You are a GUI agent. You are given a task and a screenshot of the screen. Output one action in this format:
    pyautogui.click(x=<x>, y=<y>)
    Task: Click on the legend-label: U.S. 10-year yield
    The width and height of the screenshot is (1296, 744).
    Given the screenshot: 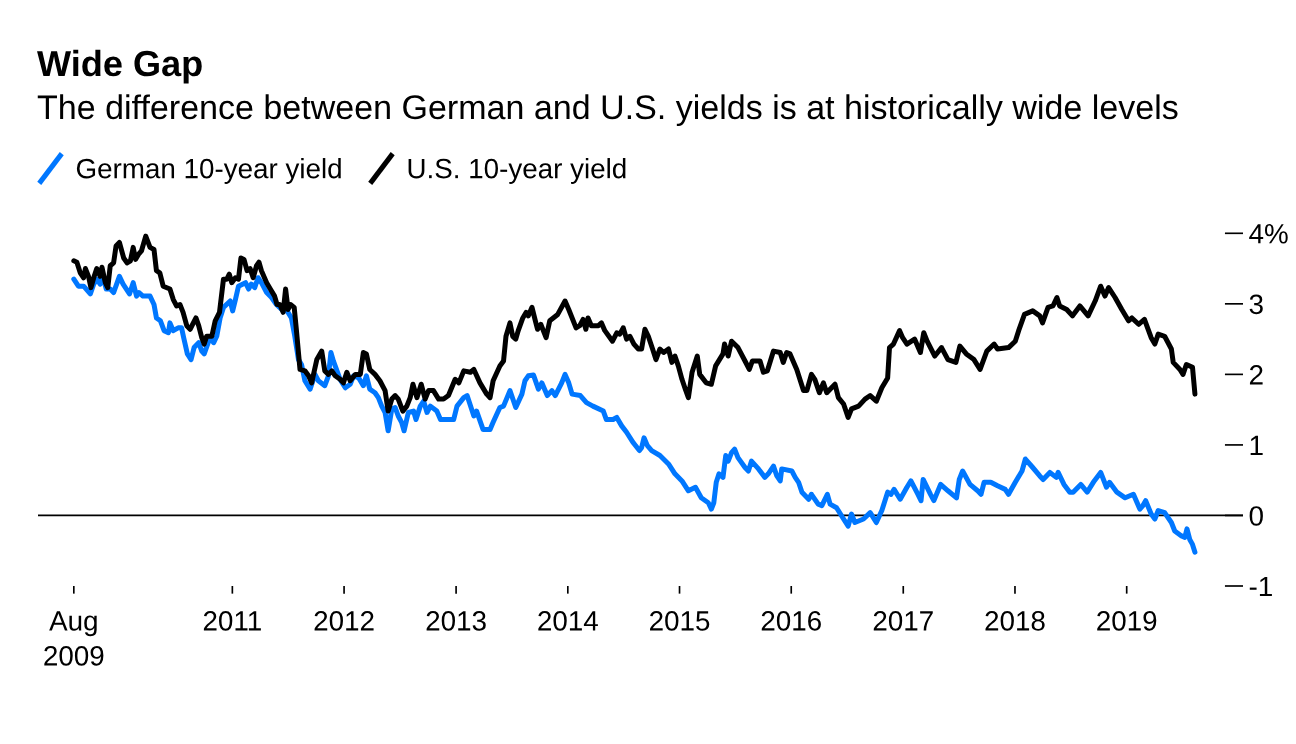 What is the action you would take?
    pyautogui.click(x=517, y=171)
    